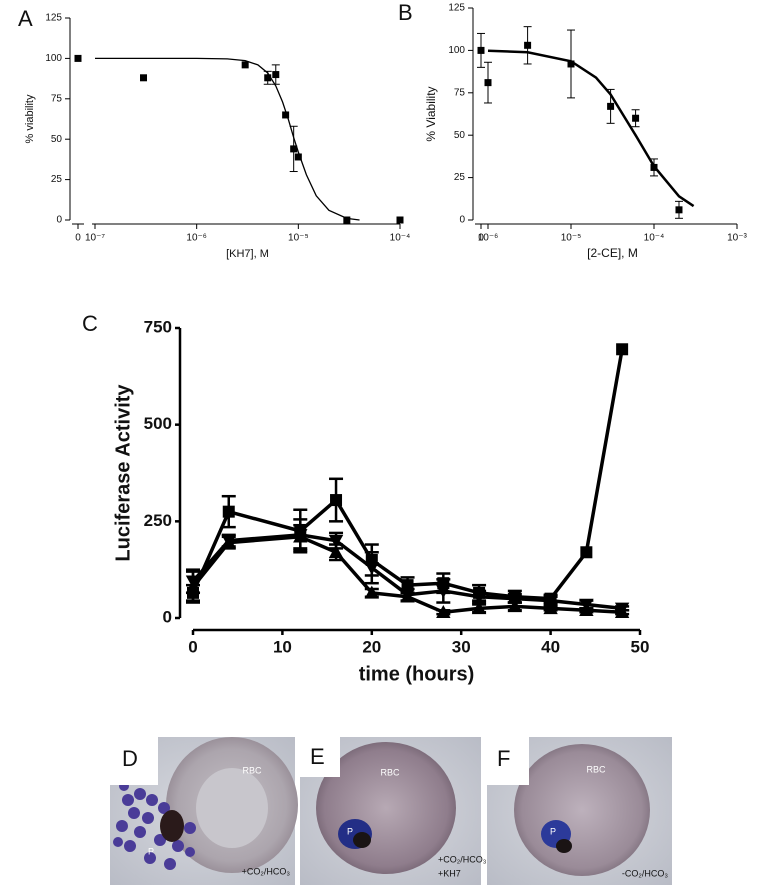 Image resolution: width=777 pixels, height=889 pixels. What do you see at coordinates (282, 646) in the screenshot?
I see `x-tick-label: 10` at bounding box center [282, 646].